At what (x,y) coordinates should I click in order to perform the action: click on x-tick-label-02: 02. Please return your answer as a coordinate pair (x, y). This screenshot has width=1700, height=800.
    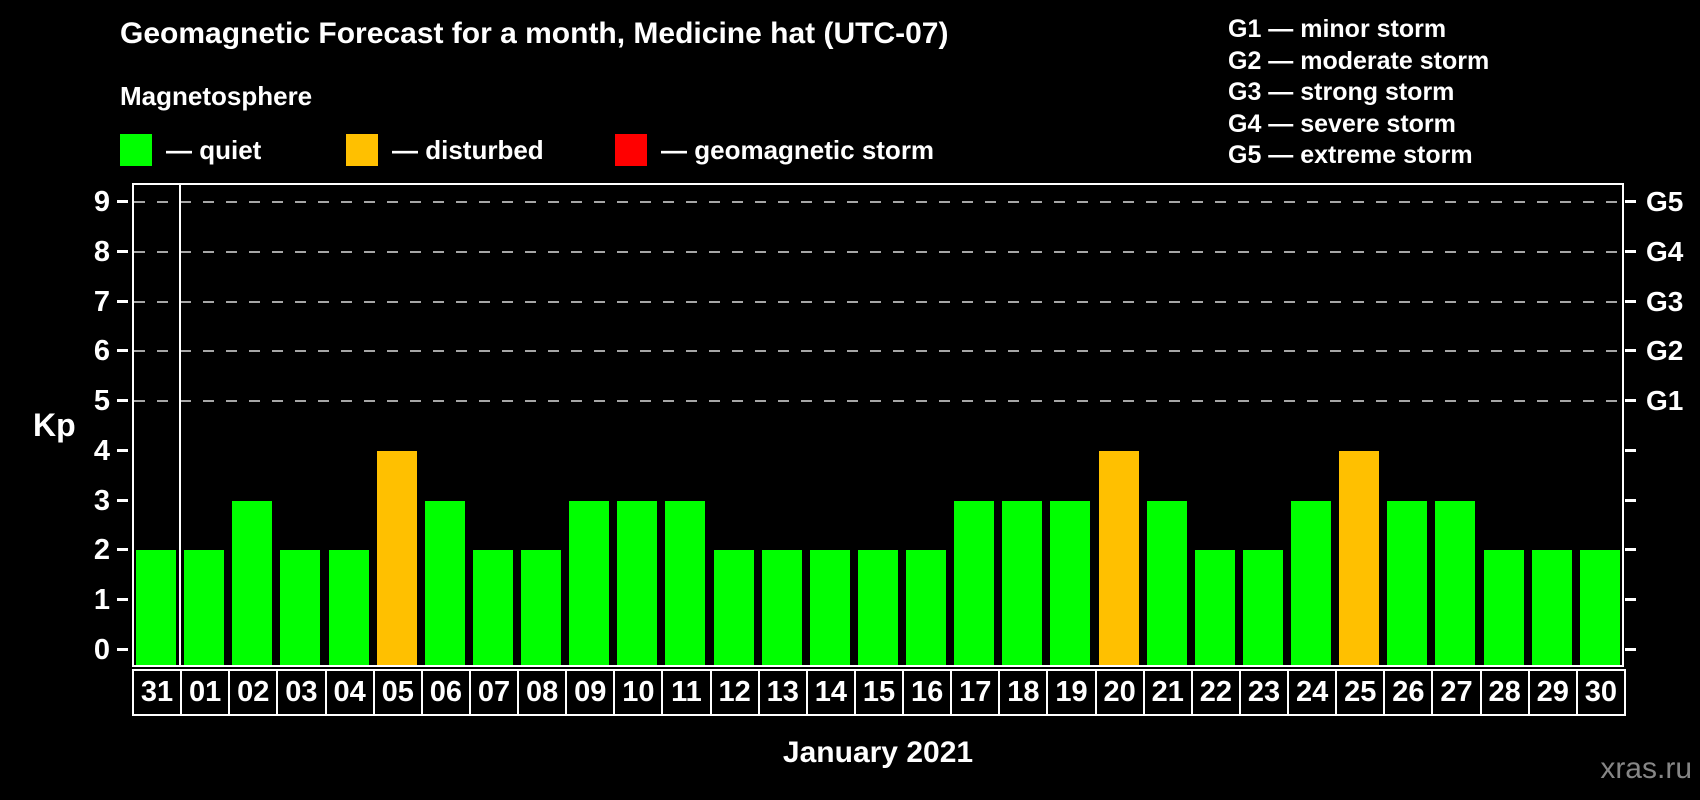
    Looking at the image, I should click on (253, 692).